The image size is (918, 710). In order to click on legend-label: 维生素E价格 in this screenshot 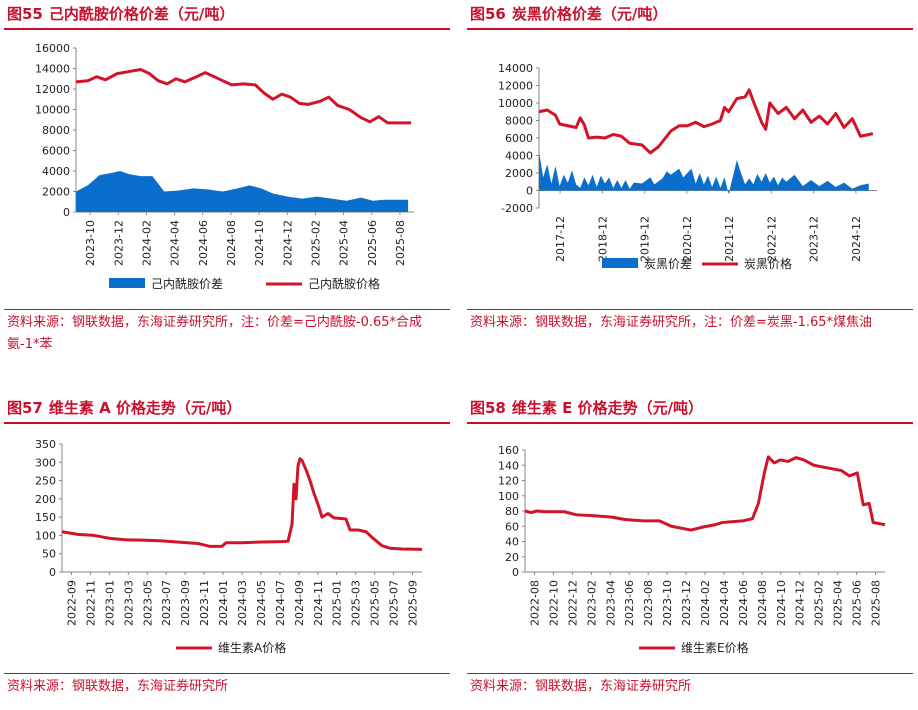, I will do `click(715, 647)`.